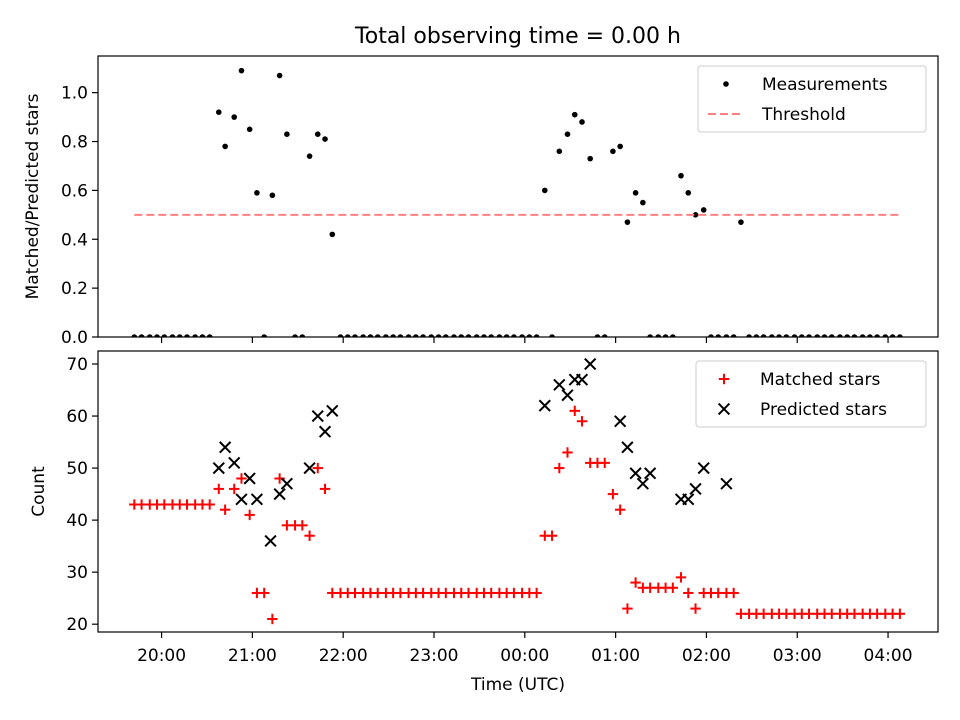  I want to click on x-tick-label: 22:00, so click(343, 656).